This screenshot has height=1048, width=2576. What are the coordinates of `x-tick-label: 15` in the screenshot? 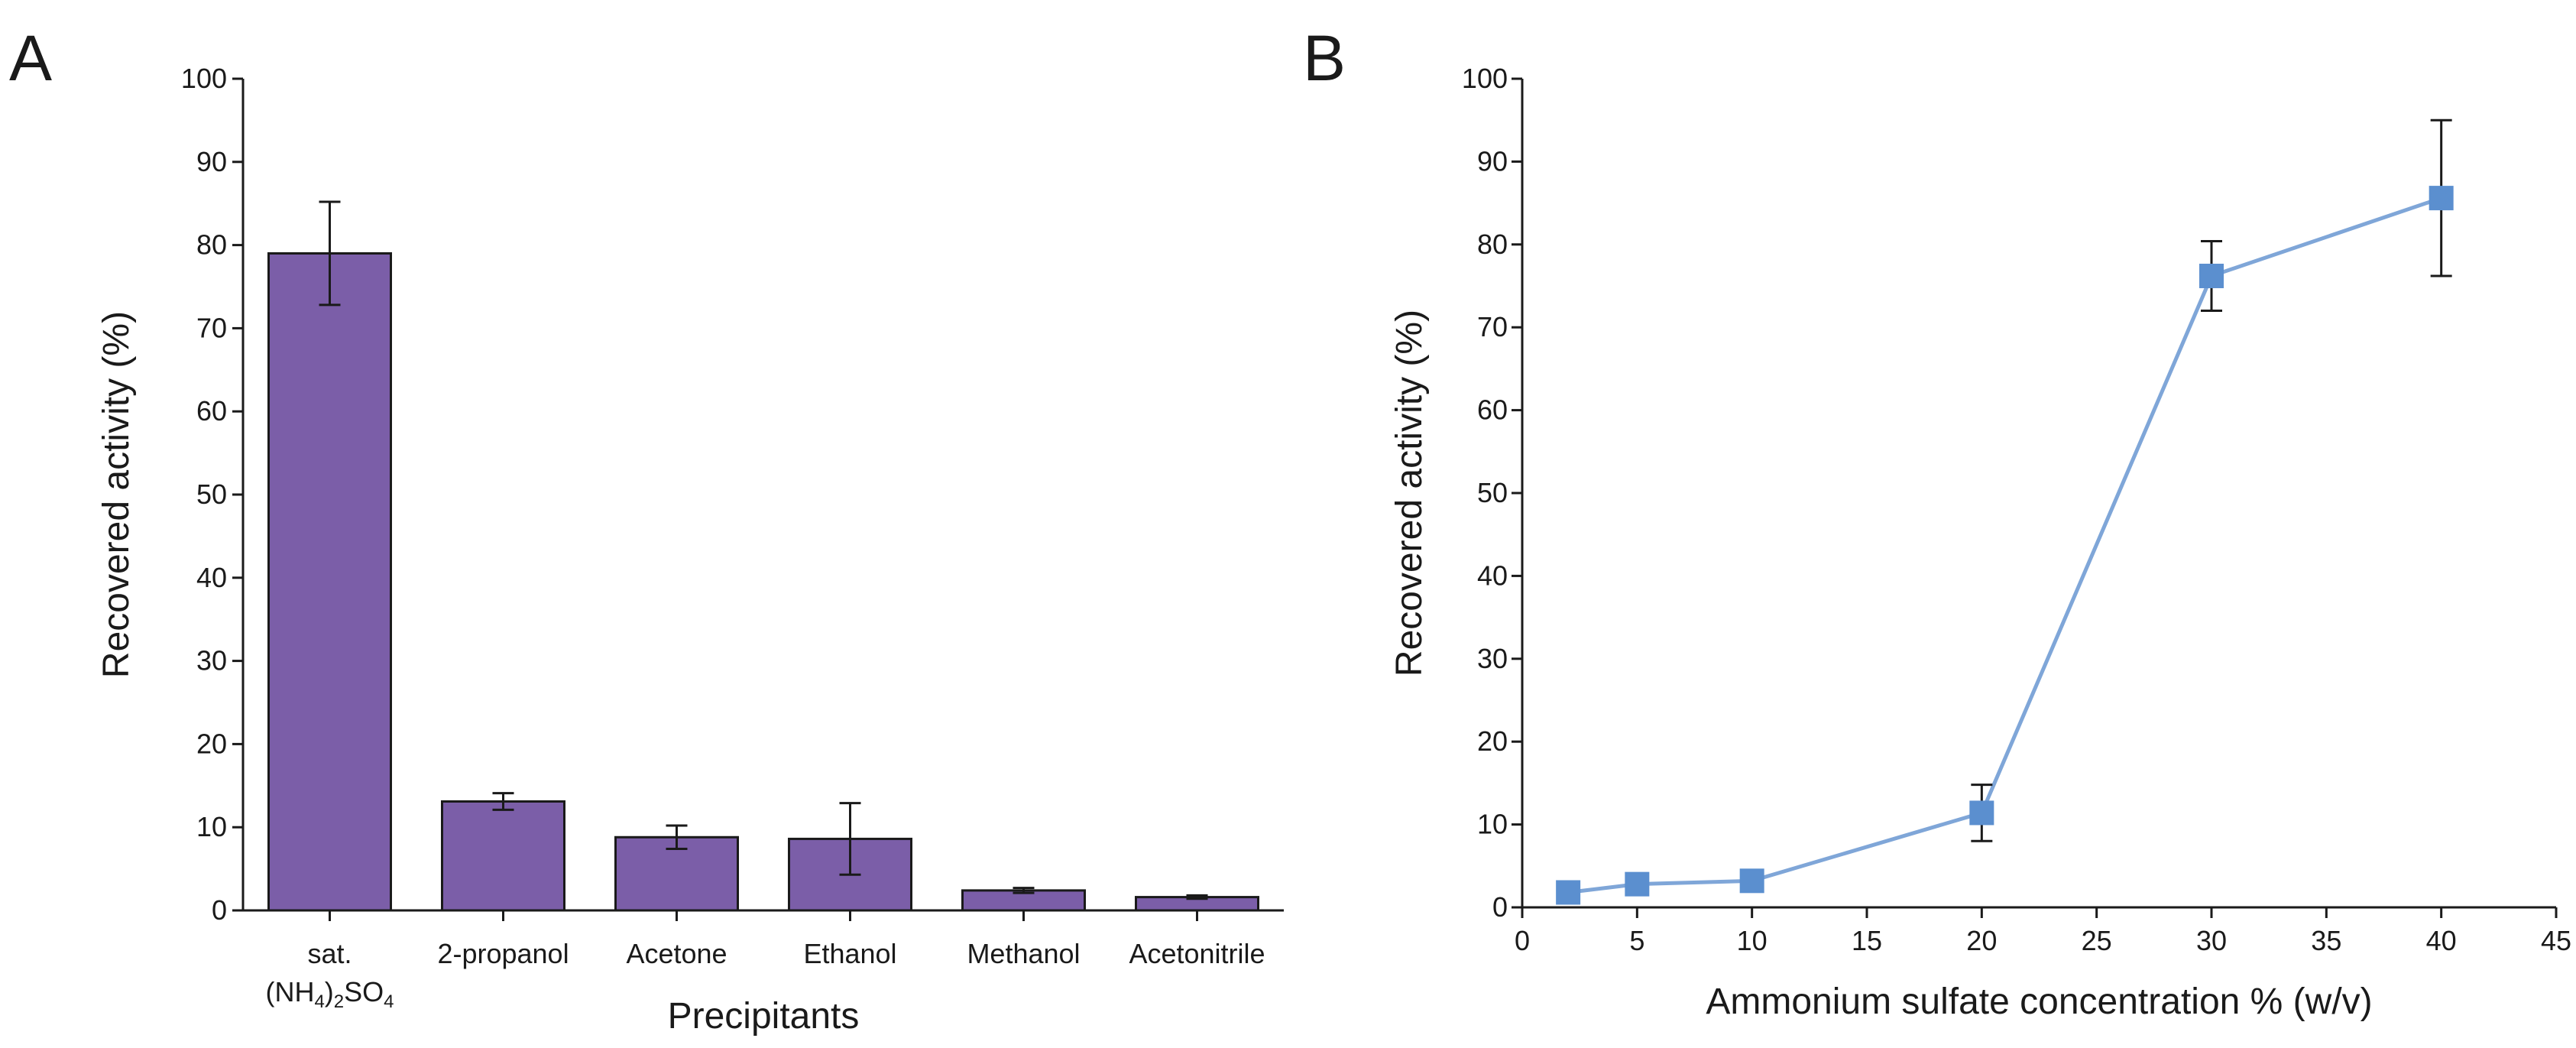 It's located at (1867, 940).